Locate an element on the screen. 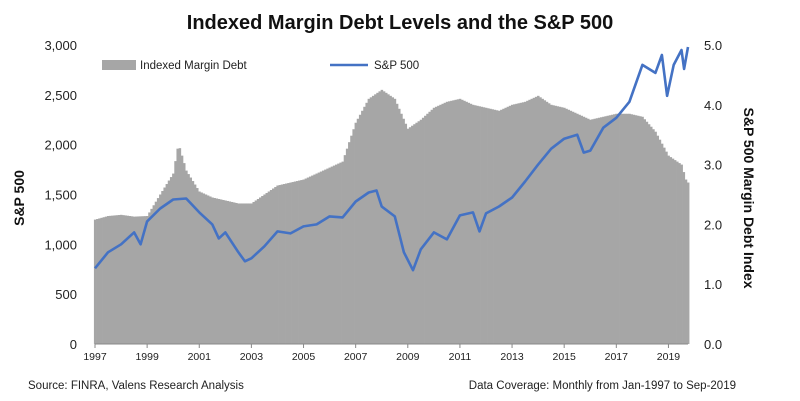  y-left-tick-label: 500 is located at coordinates (66, 294).